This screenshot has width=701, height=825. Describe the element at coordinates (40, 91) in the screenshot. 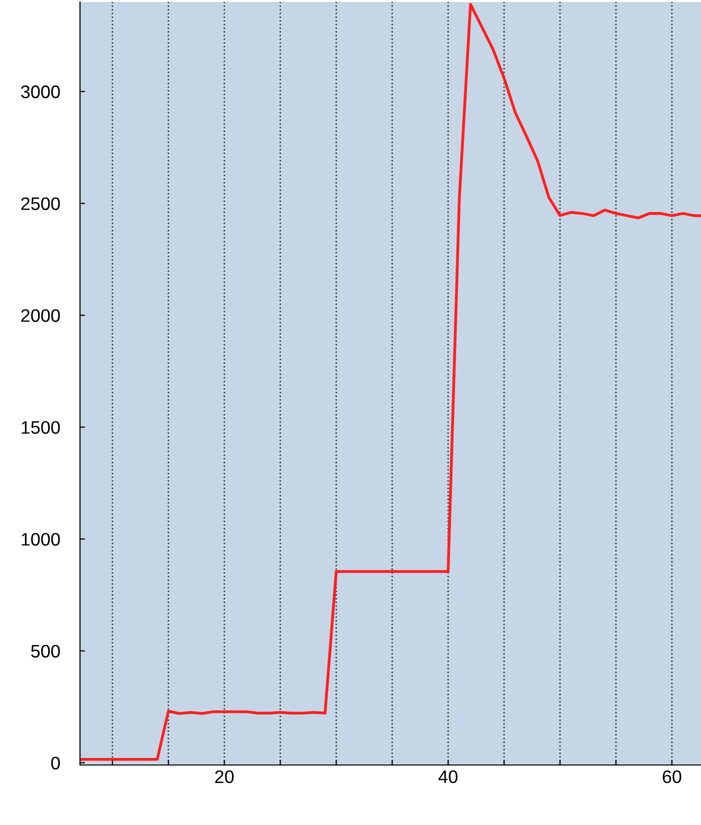

I see `y-tick-label: 3000` at that location.